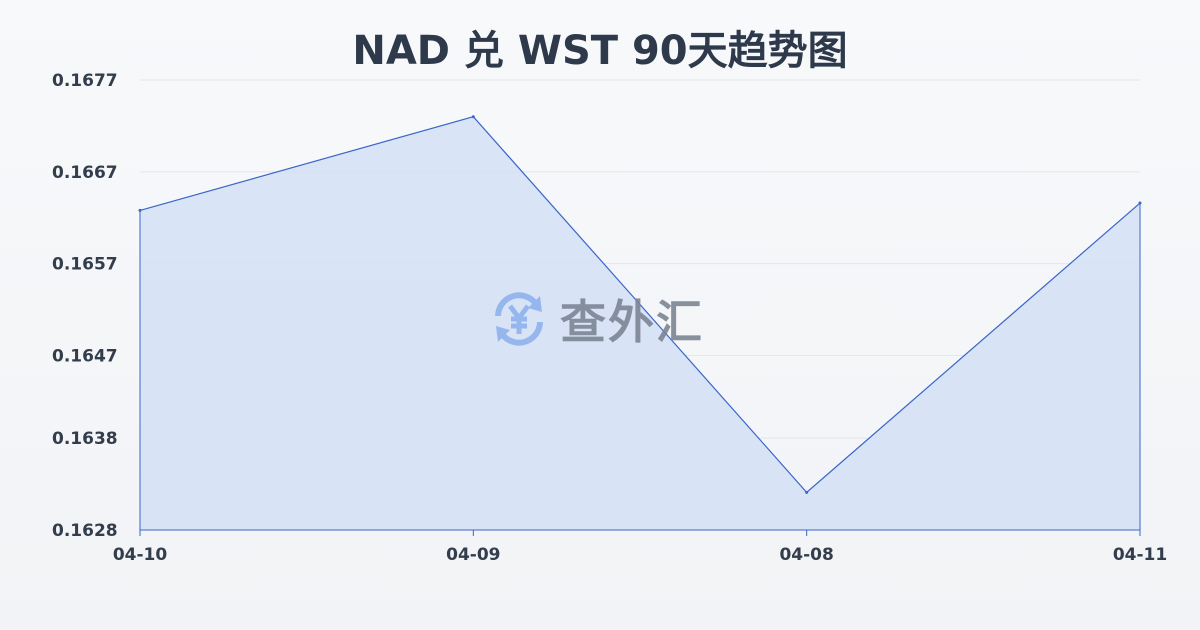 This screenshot has height=630, width=1200. I want to click on x-tick-label: 04-10, so click(140, 555).